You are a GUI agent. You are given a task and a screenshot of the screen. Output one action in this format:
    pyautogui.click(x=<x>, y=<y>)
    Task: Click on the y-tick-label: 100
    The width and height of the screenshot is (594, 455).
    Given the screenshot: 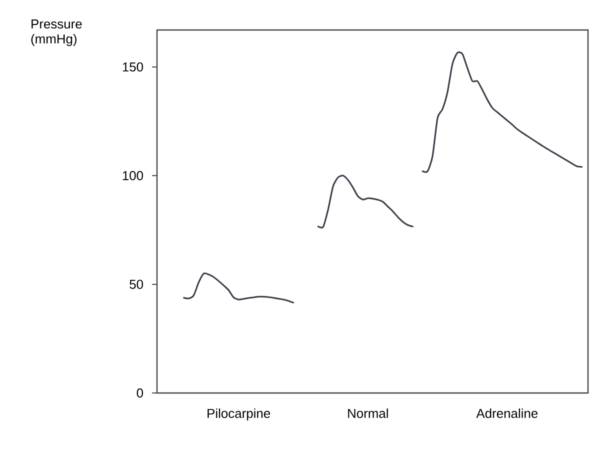 What is the action you would take?
    pyautogui.click(x=133, y=175)
    